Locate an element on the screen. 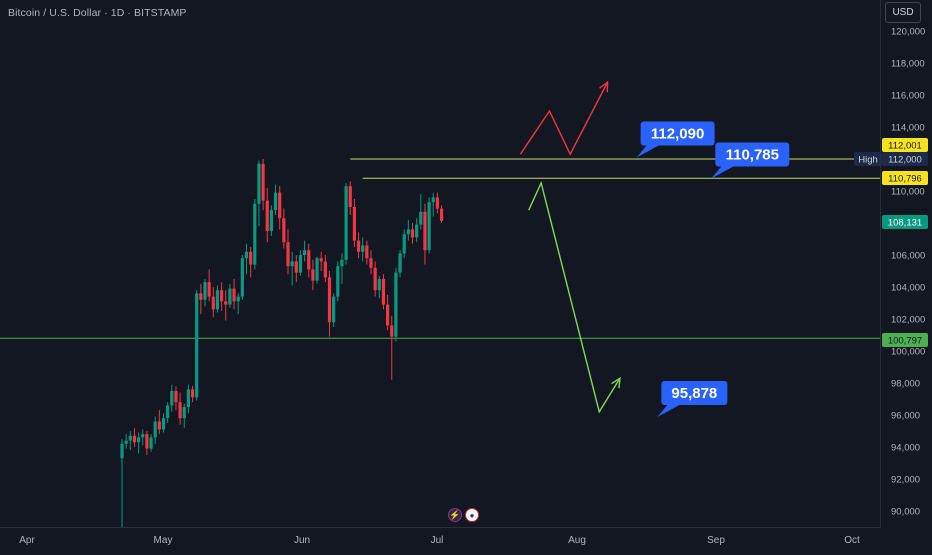 The width and height of the screenshot is (932, 555). high-tag-box is located at coordinates (868, 159).